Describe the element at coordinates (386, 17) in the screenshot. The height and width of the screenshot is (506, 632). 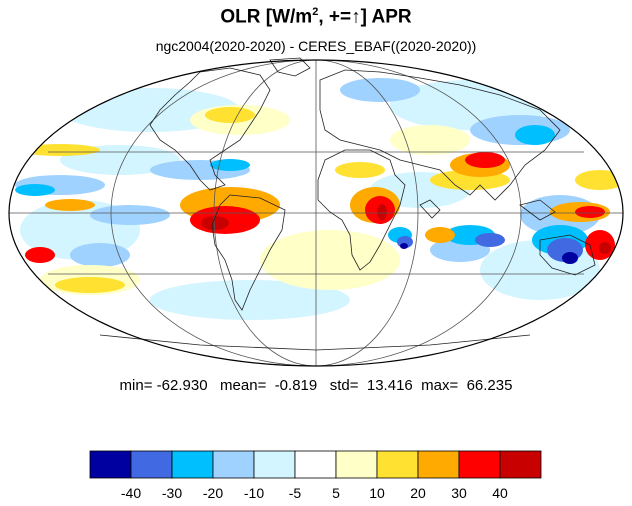
I see `title-tail: ] APR` at that location.